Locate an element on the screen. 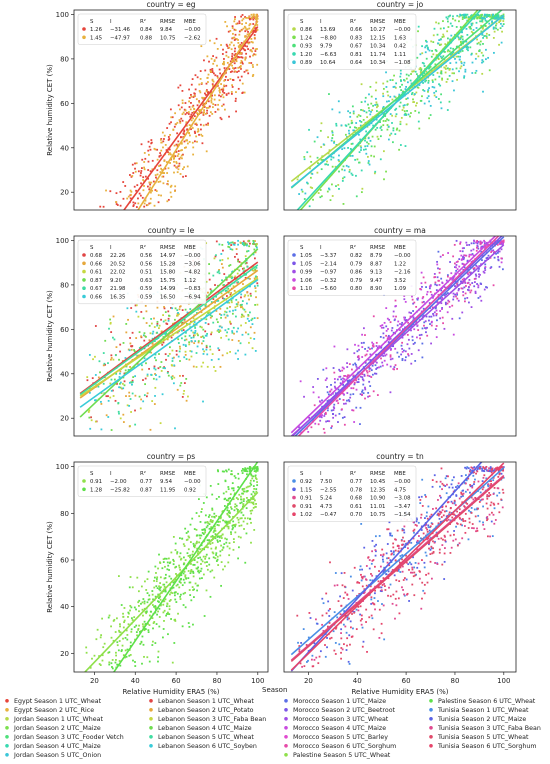  series-points is located at coordinates (182, 110).